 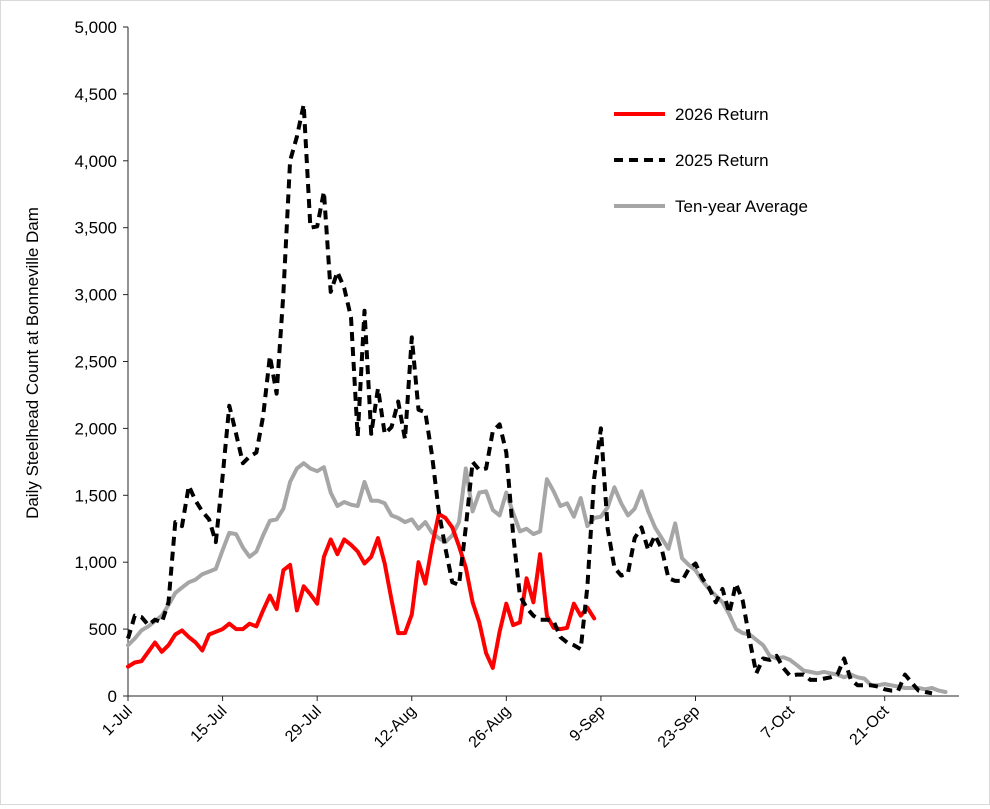 What do you see at coordinates (361, 591) in the screenshot?
I see `series-line-2026-return` at bounding box center [361, 591].